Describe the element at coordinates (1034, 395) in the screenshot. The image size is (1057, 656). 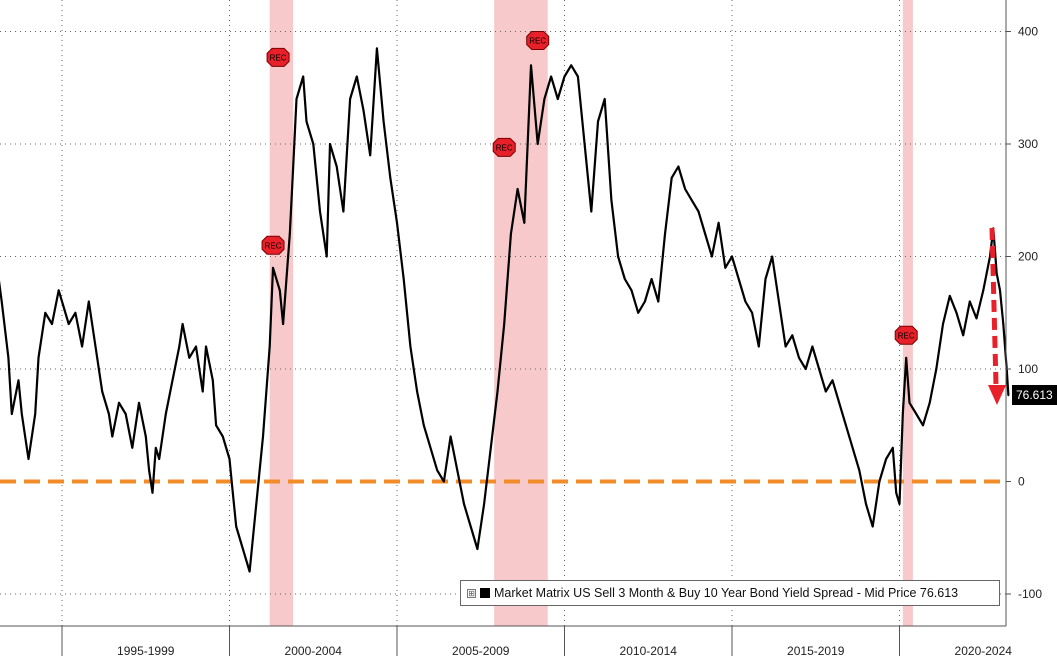
I see `last-value-tag: 76.613` at that location.